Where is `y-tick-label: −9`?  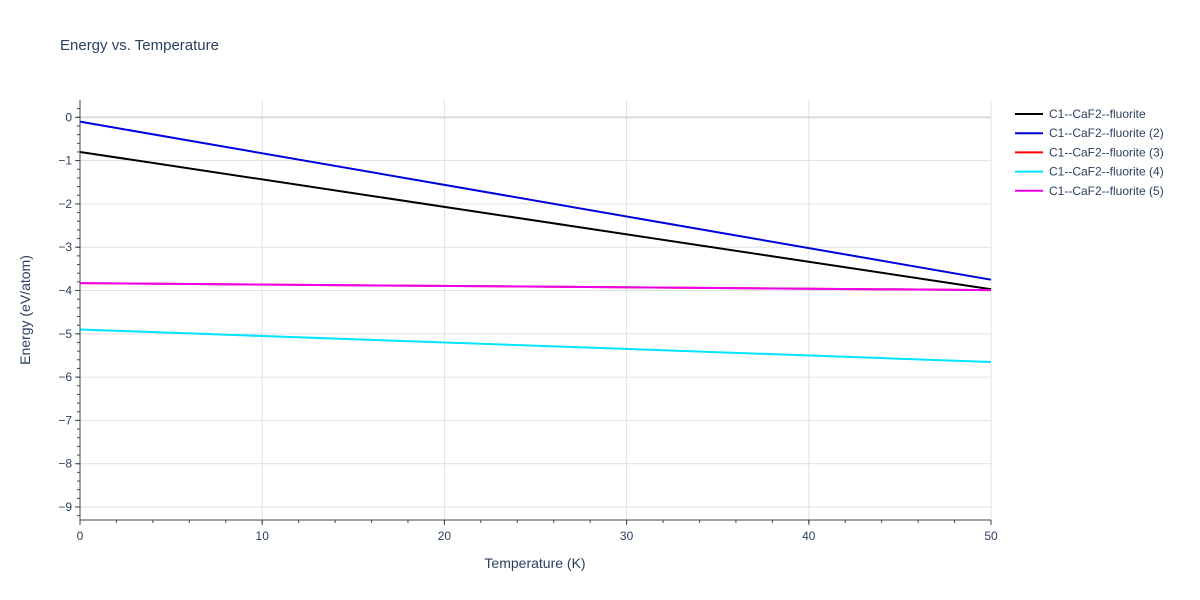 y-tick-label: −9 is located at coordinates (65, 507).